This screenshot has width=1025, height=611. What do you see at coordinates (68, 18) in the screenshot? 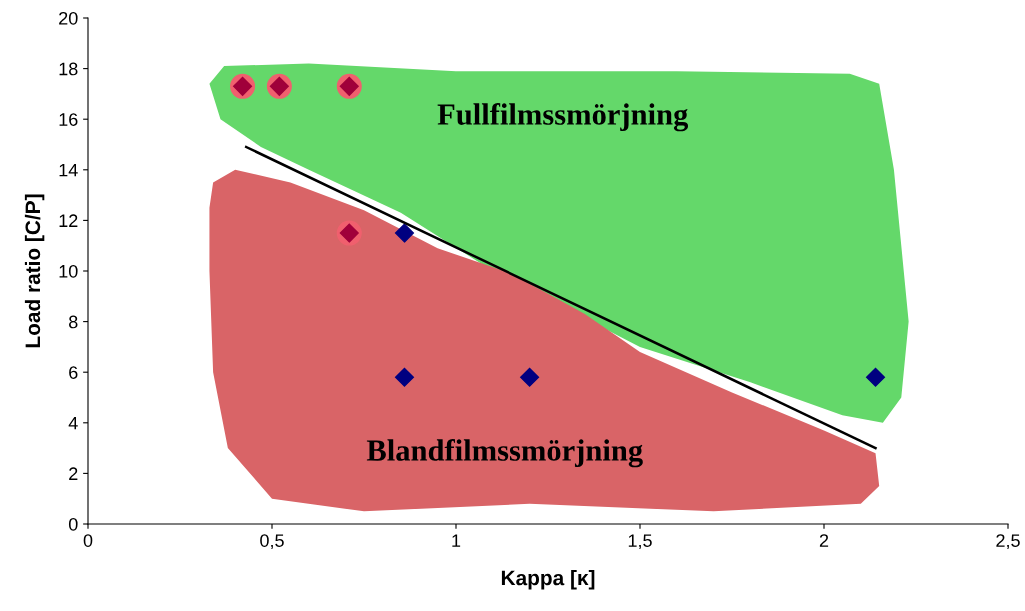
I see `y-tick-label: 20` at bounding box center [68, 18].